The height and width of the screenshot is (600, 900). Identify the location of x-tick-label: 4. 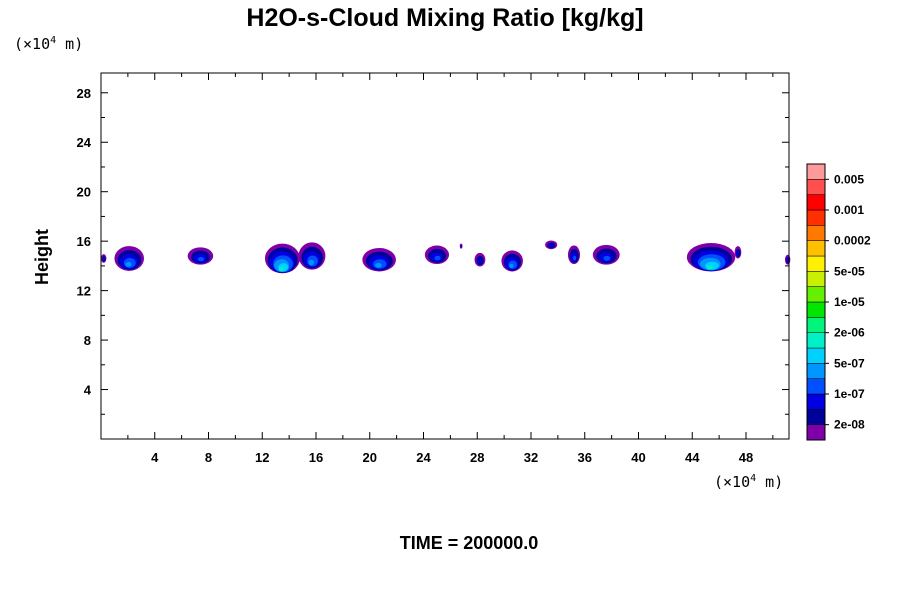
(155, 457).